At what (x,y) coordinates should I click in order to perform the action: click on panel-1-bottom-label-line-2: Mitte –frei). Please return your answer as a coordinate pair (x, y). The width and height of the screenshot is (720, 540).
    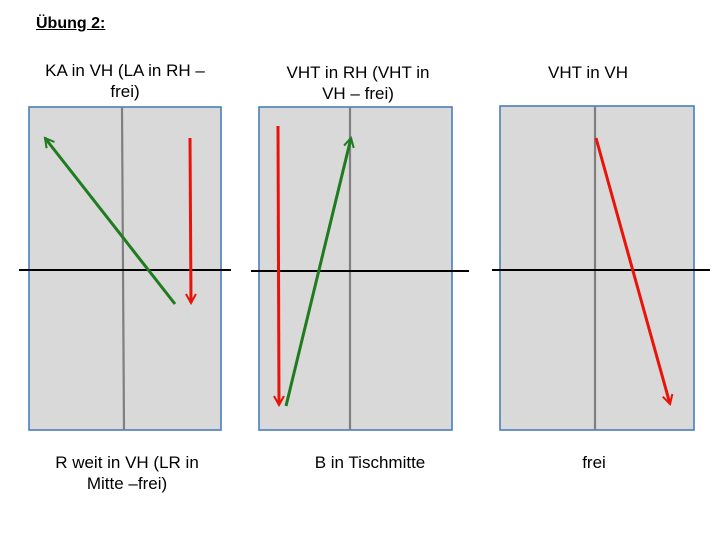
    Looking at the image, I should click on (127, 483).